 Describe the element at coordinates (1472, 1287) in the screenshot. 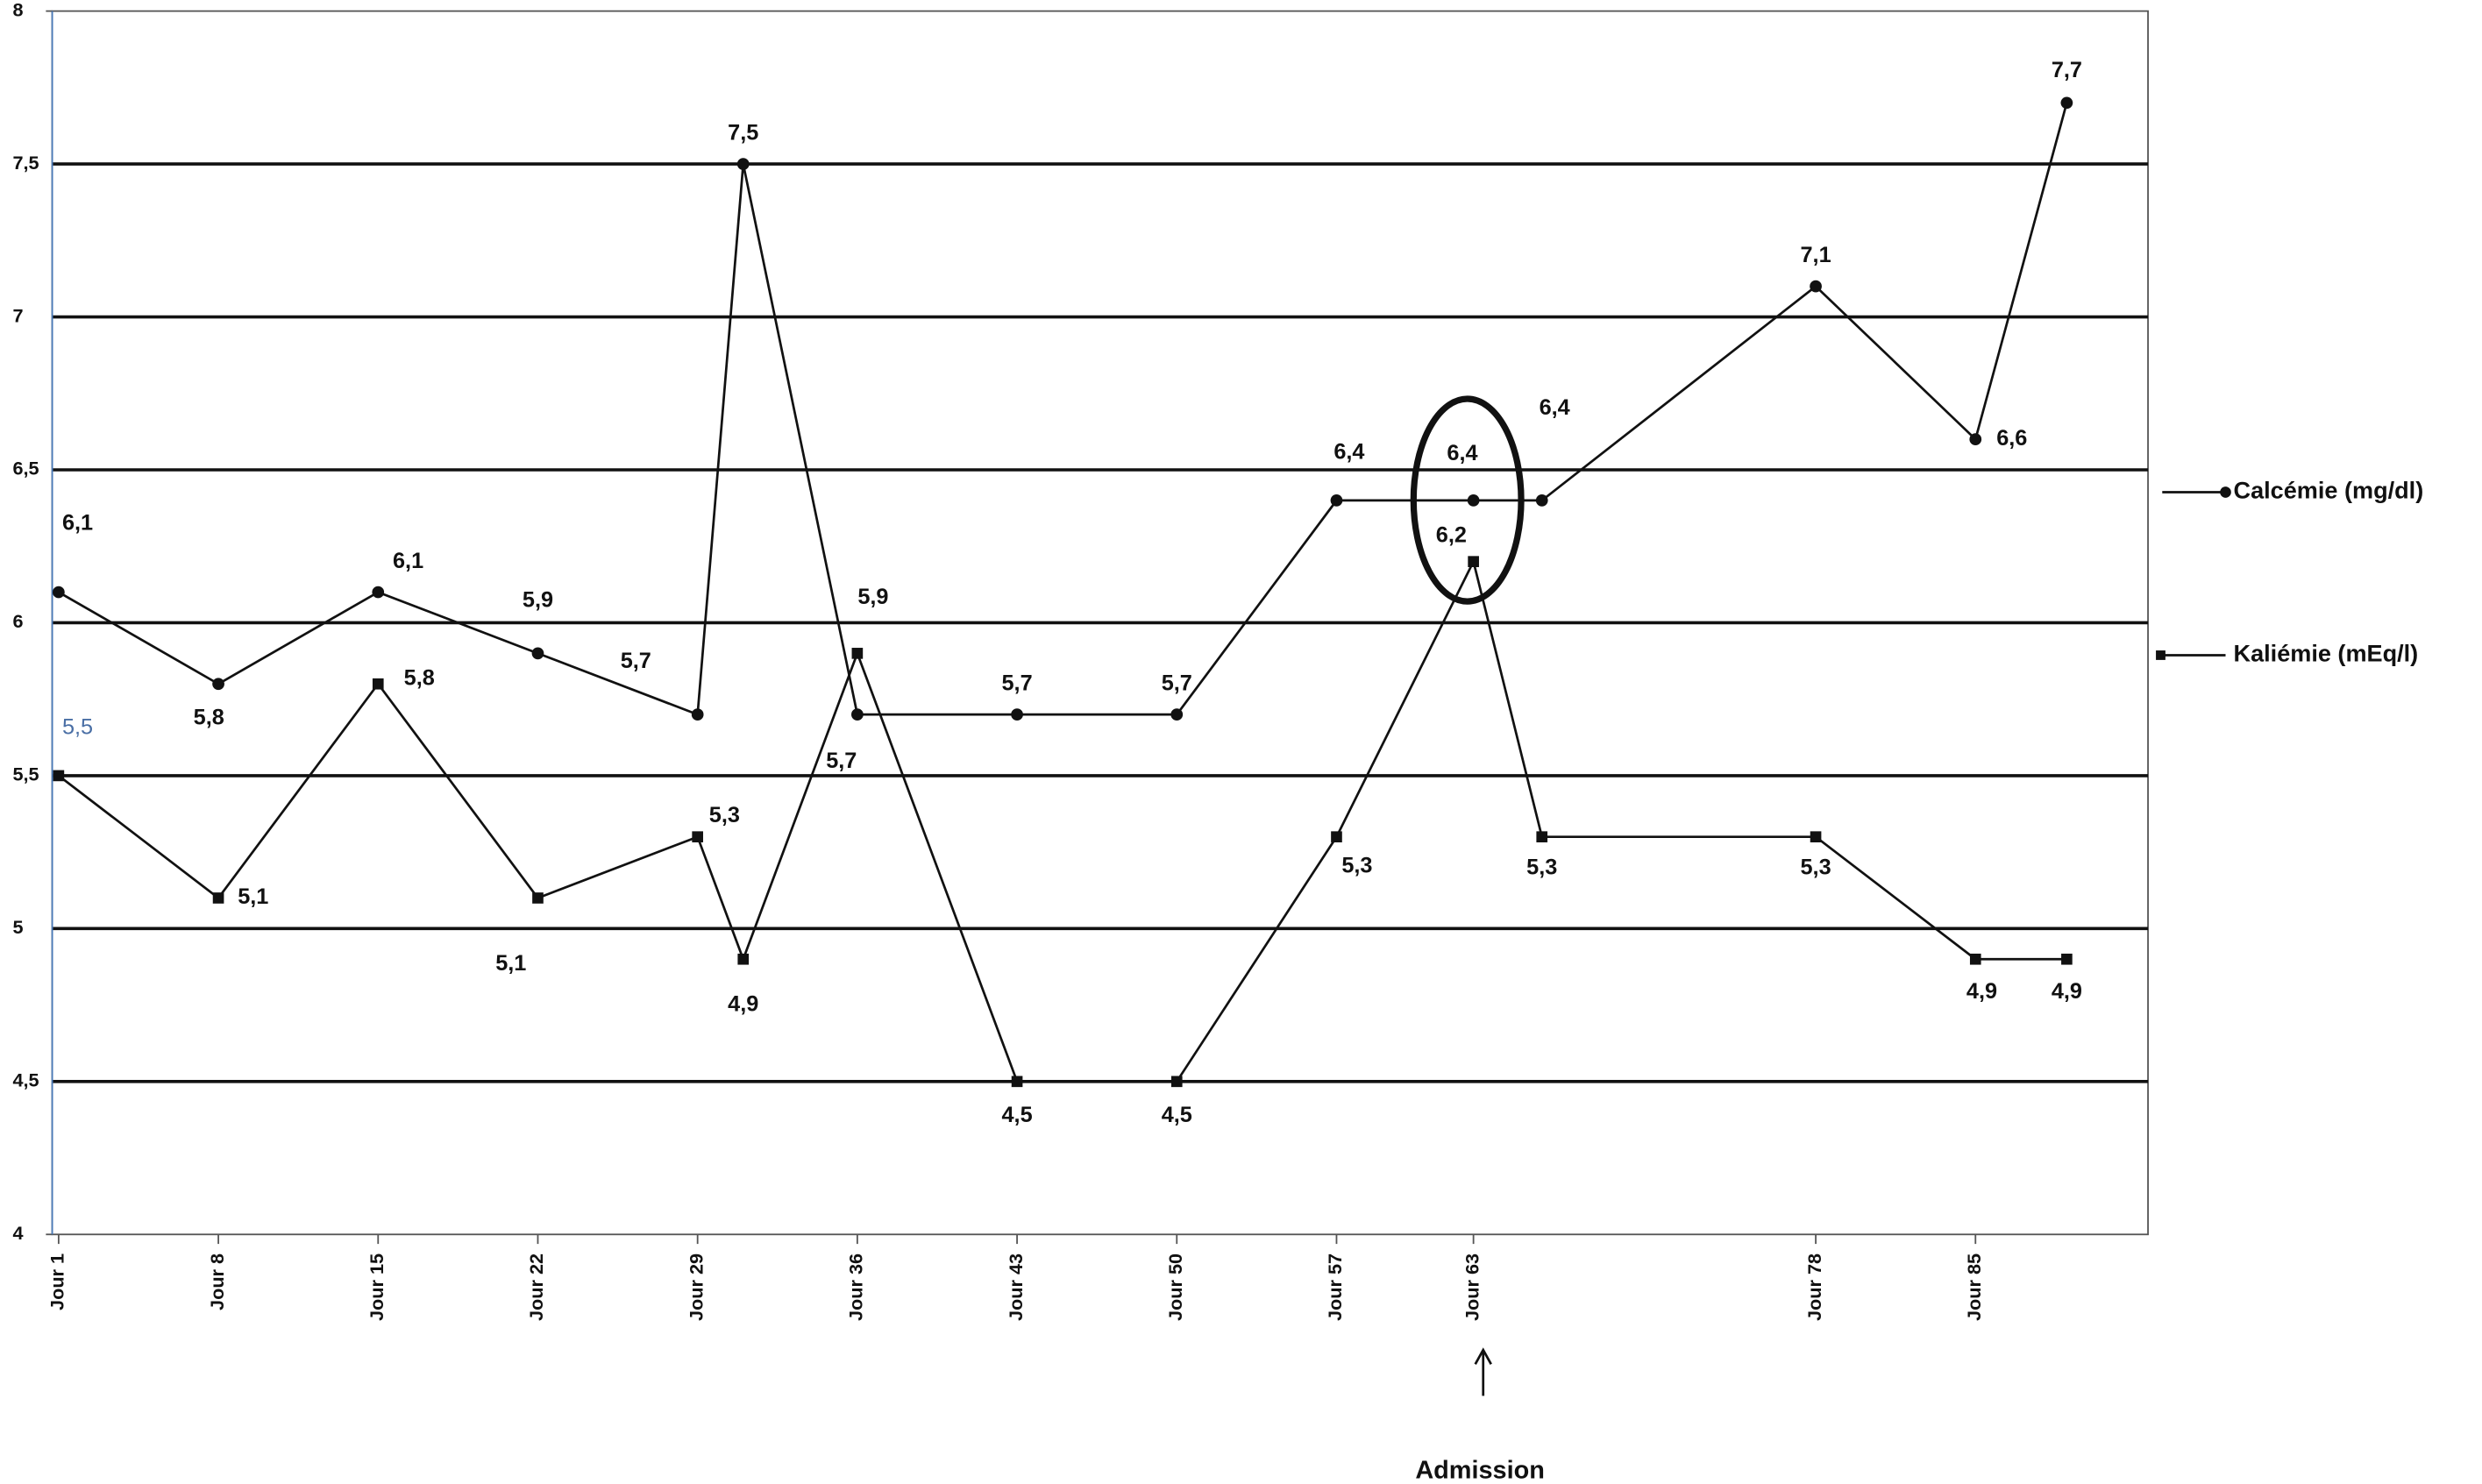

I see `x-tick-label: Jour 63` at that location.